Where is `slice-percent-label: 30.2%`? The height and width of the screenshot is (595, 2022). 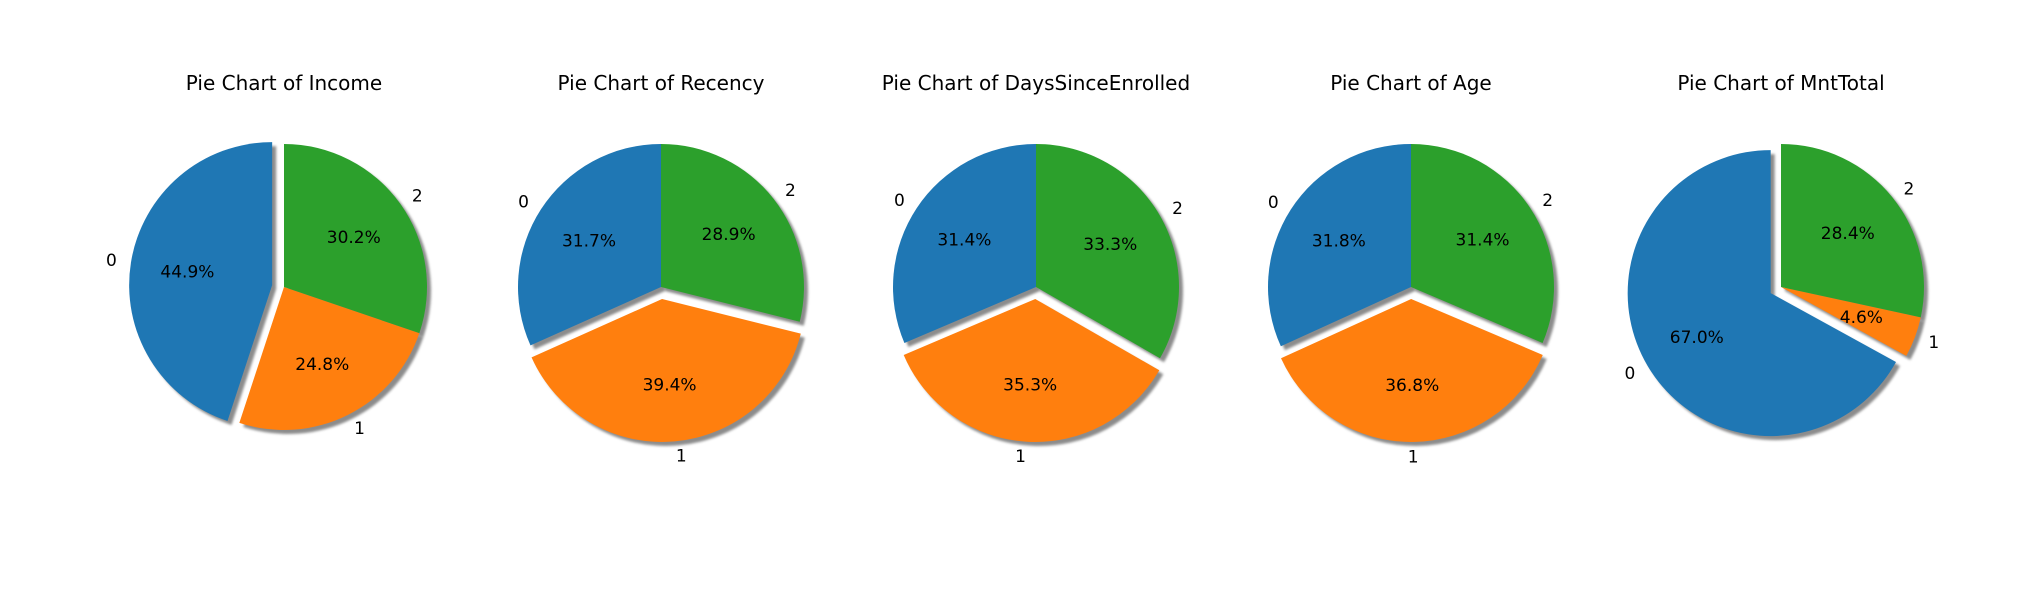
slice-percent-label: 30.2% is located at coordinates (354, 238).